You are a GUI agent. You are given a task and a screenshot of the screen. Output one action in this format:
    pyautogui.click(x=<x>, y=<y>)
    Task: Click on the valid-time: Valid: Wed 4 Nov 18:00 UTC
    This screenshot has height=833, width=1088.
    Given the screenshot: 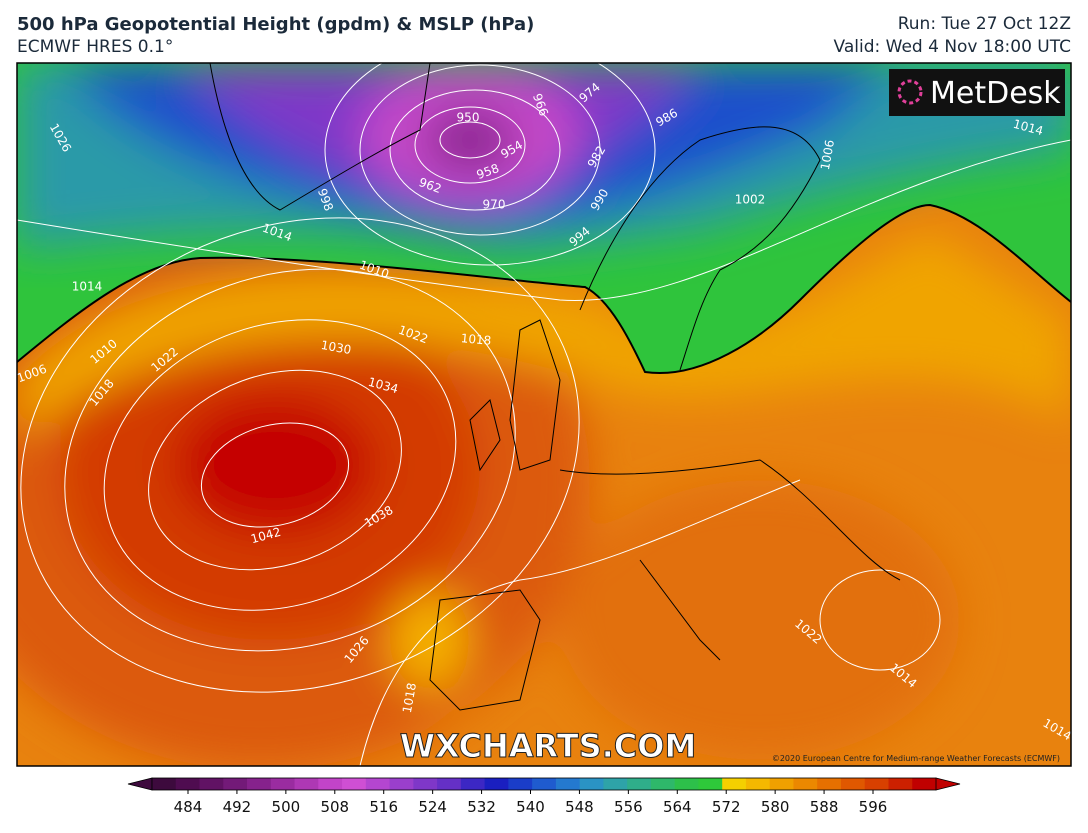 What is the action you would take?
    pyautogui.click(x=952, y=47)
    